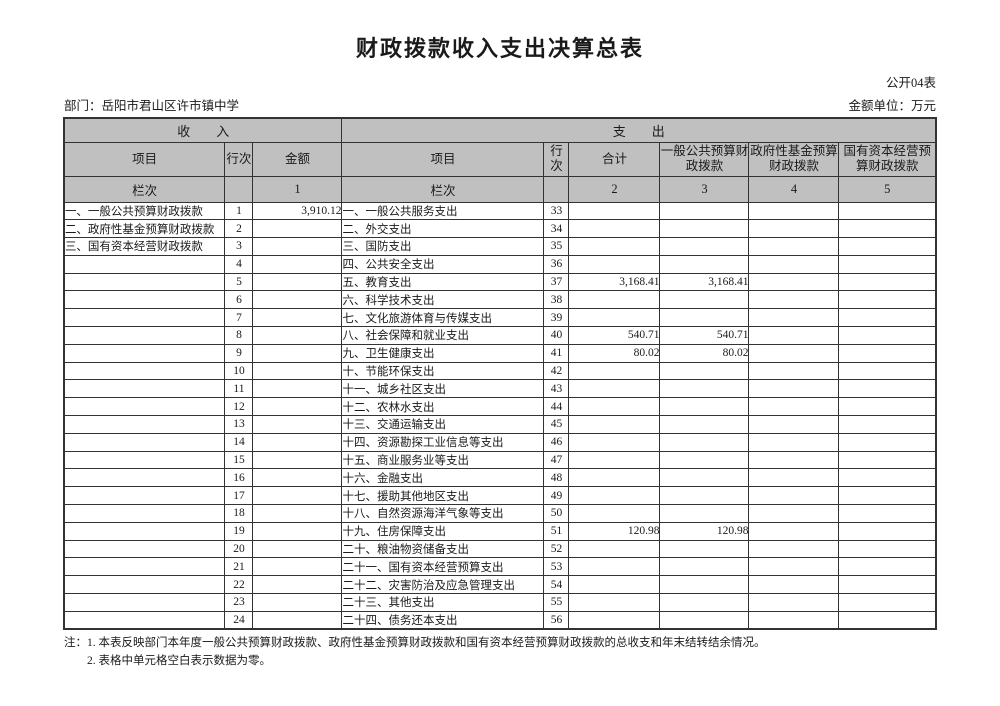 The image size is (1000, 706). I want to click on expense-item-cell: 七、文化旅游体育与传媒支出, so click(443, 318).